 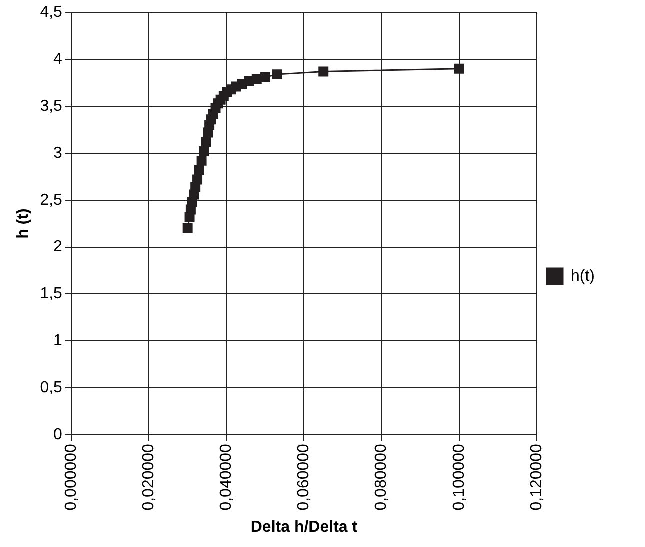 I want to click on y-tick-label: 1, so click(x=58, y=341).